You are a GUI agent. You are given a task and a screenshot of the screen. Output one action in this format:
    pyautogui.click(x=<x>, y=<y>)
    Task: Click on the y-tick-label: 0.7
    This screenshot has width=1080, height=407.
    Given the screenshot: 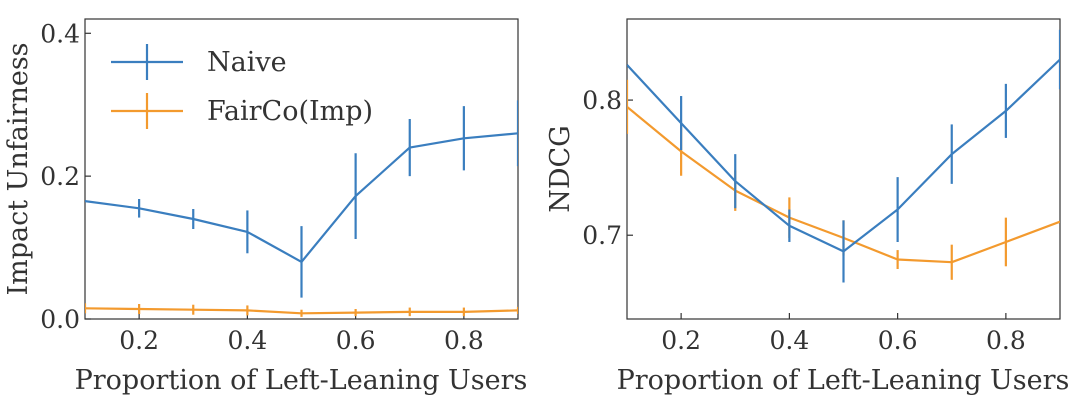 What is the action you would take?
    pyautogui.click(x=602, y=235)
    